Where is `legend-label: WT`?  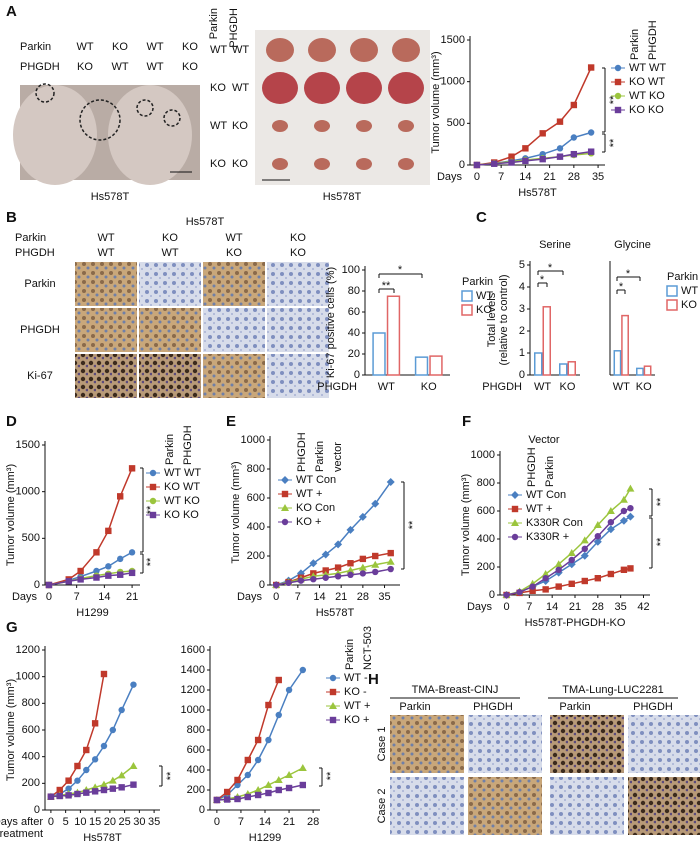
legend-label: WT is located at coordinates (484, 296).